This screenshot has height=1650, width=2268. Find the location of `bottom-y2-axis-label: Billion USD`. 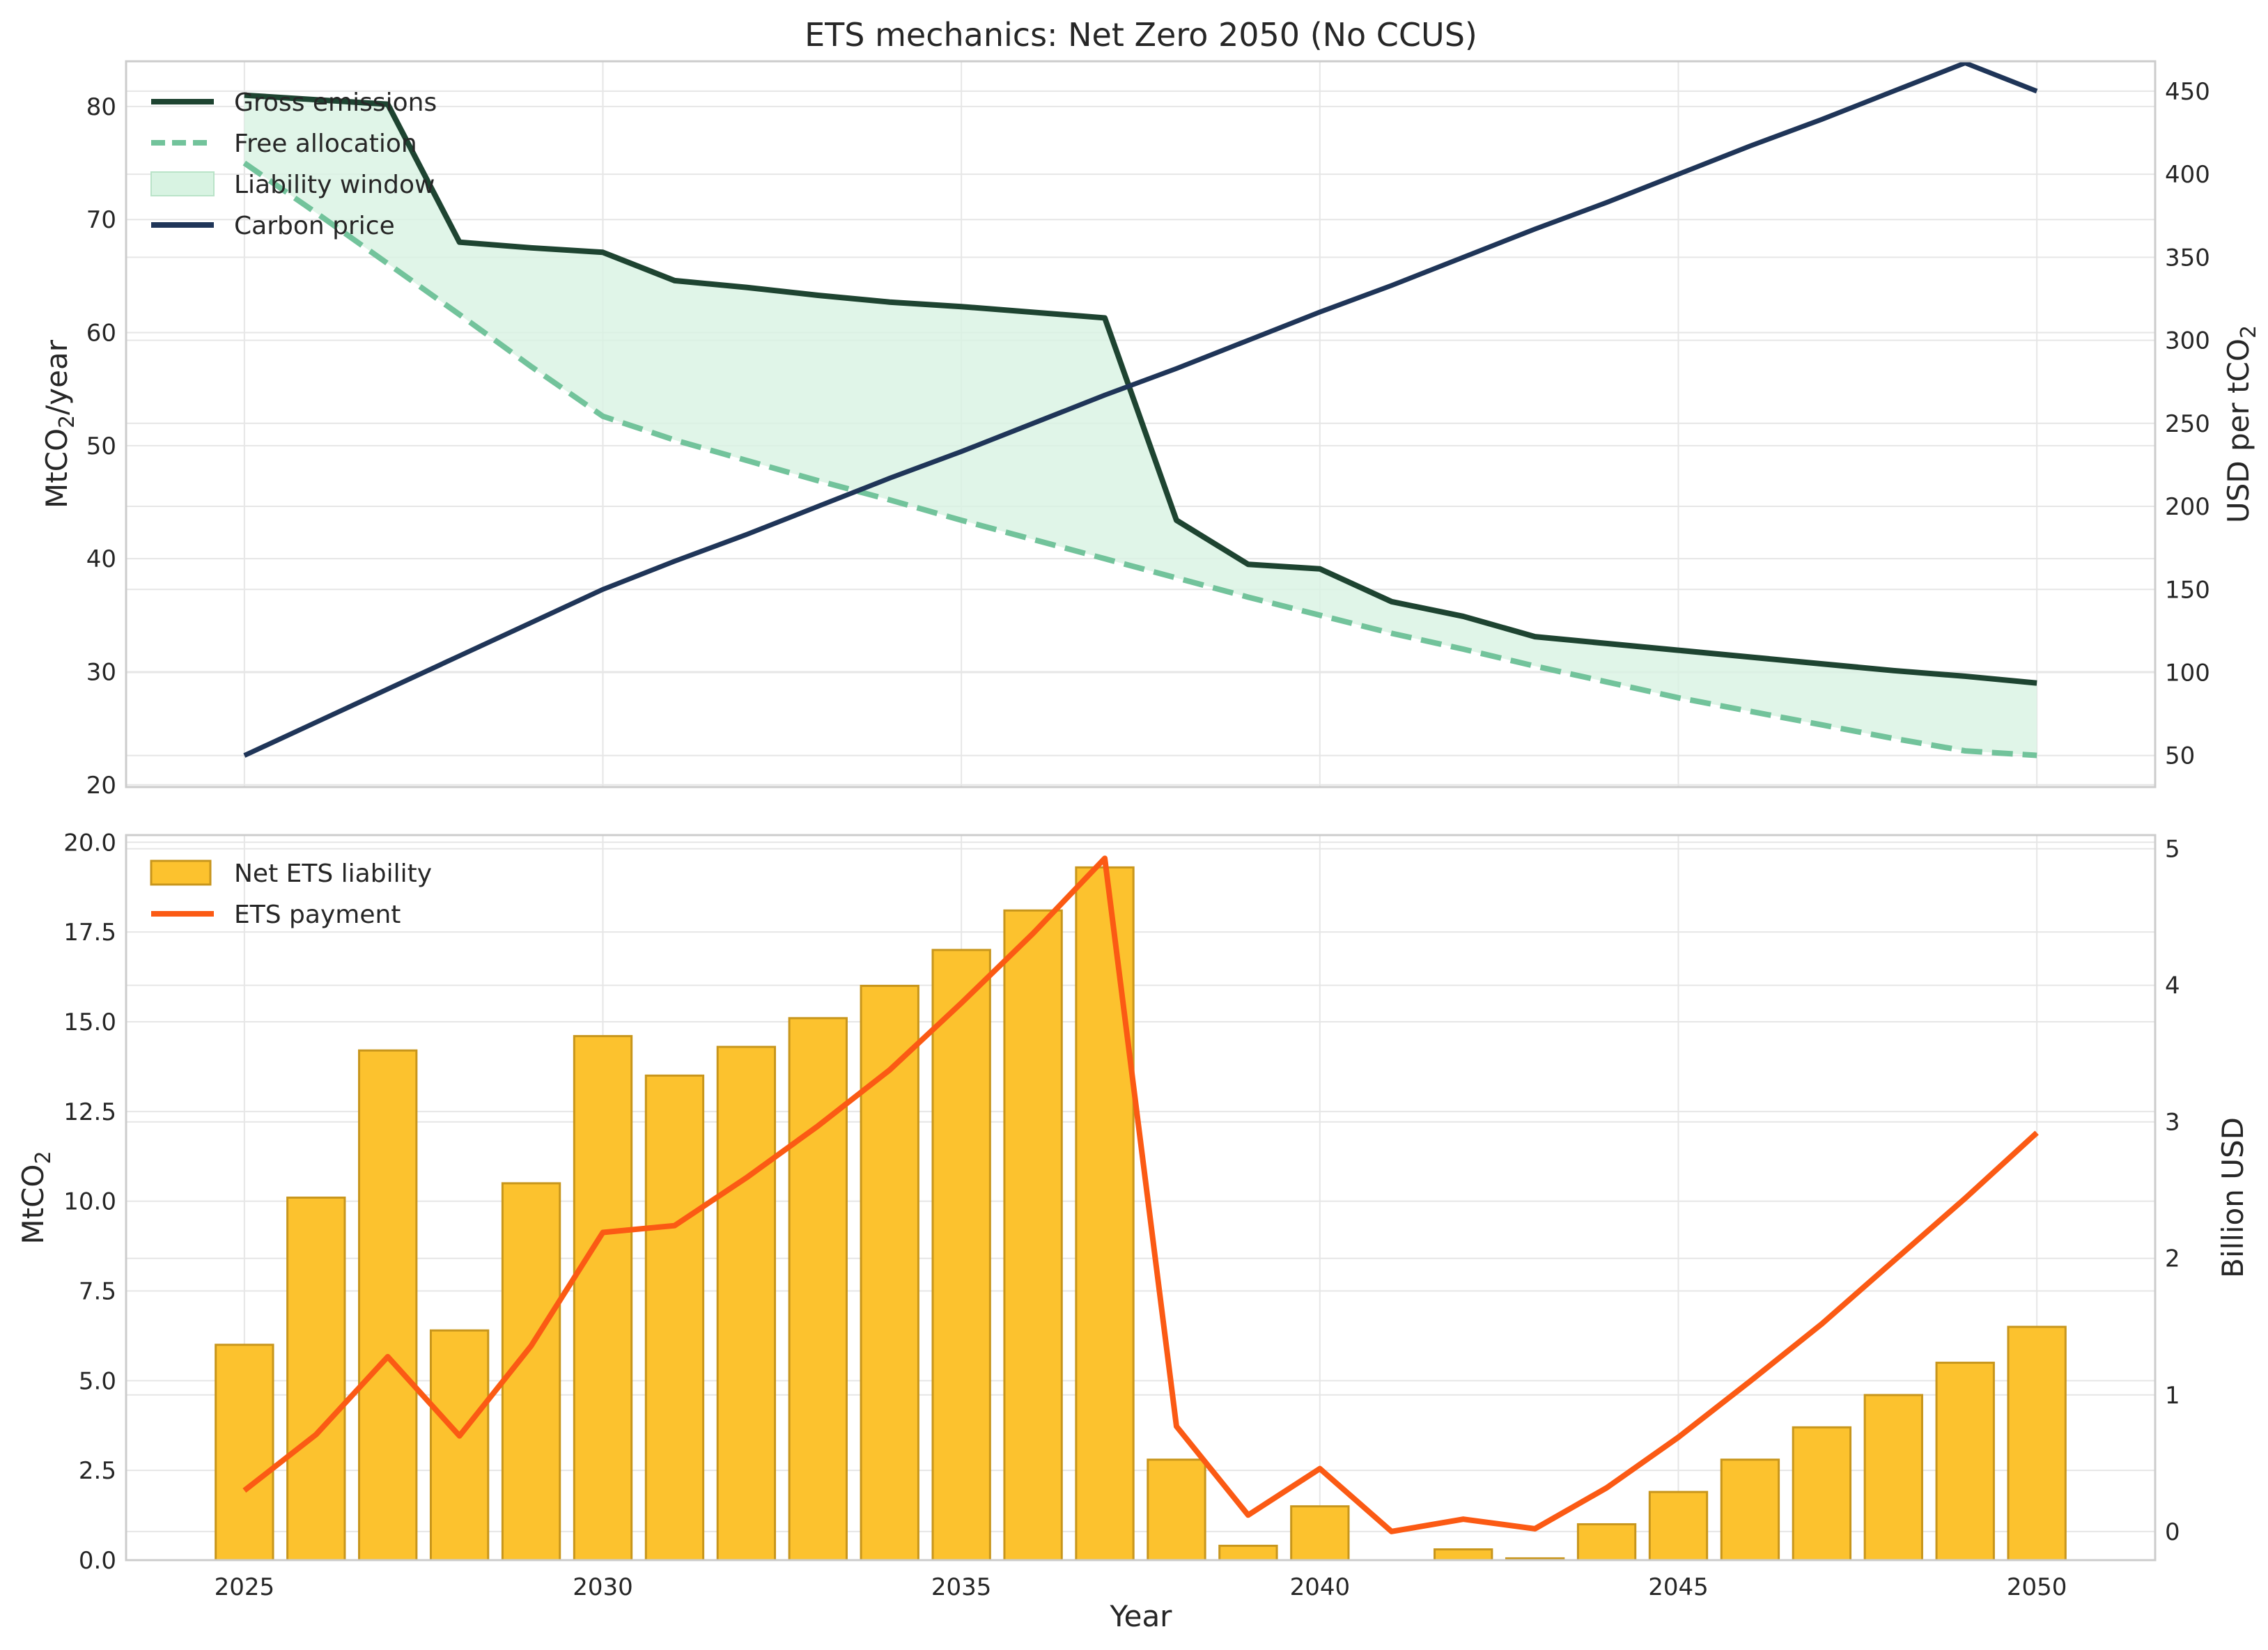

bottom-y2-axis-label: Billion USD is located at coordinates (2233, 1197).